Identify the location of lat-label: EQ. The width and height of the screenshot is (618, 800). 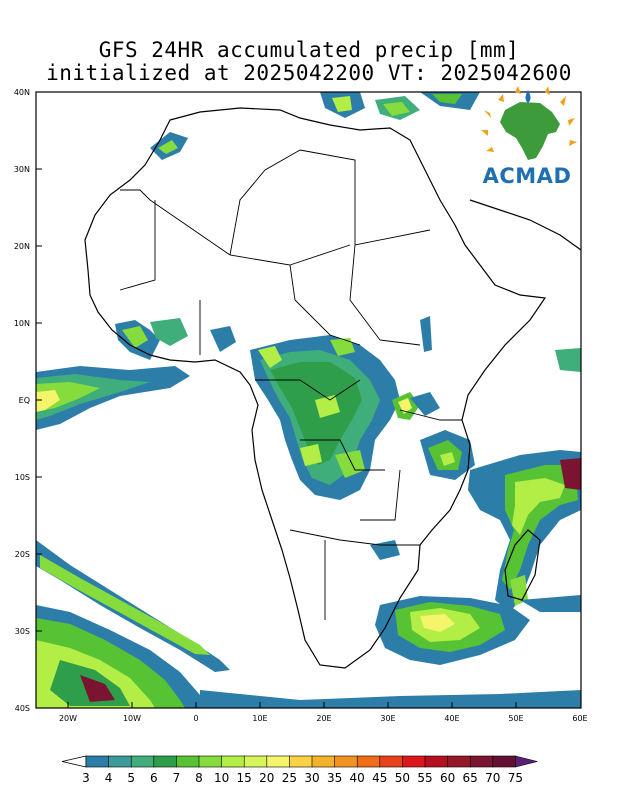
(24, 400).